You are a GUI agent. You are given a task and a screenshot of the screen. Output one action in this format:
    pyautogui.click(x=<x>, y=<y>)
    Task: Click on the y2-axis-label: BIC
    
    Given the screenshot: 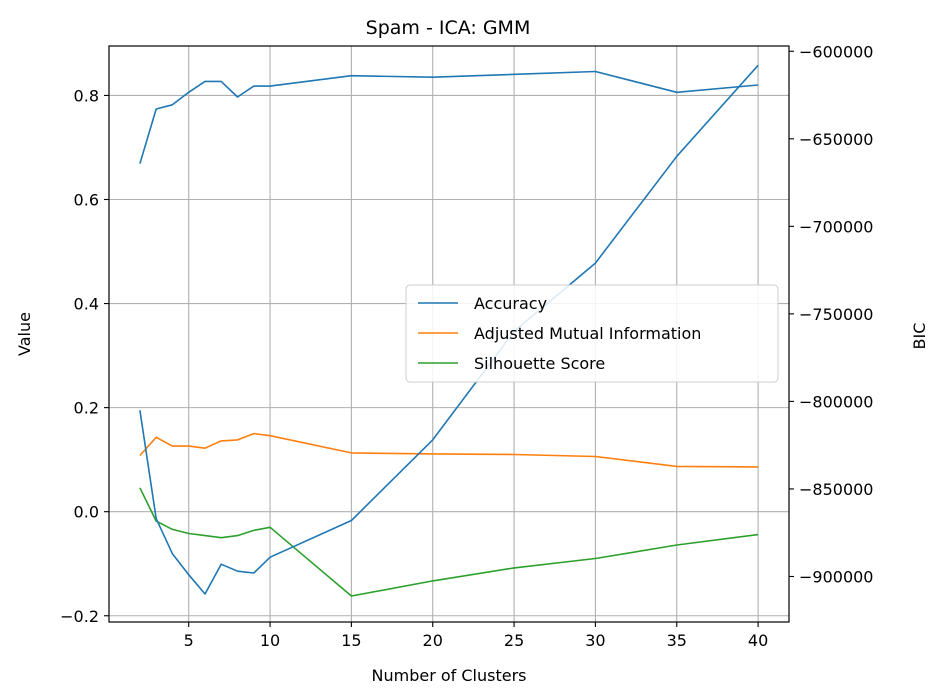 What is the action you would take?
    pyautogui.click(x=919, y=336)
    